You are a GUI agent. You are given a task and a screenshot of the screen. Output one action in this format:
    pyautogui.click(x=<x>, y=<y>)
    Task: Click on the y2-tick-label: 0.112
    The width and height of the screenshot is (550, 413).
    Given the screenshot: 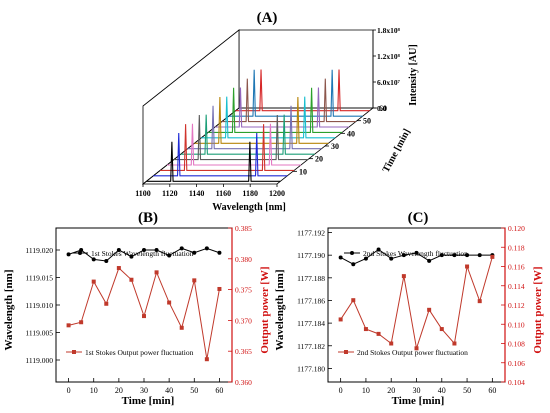 What is the action you would take?
    pyautogui.click(x=516, y=305)
    